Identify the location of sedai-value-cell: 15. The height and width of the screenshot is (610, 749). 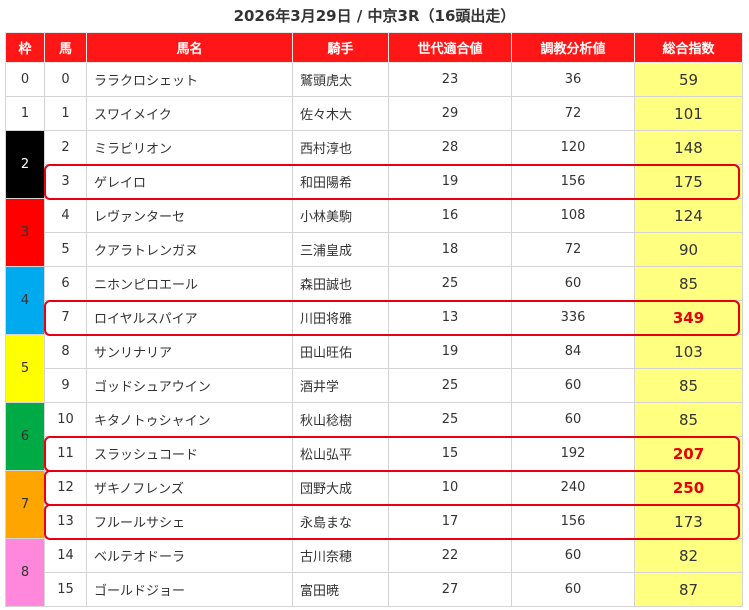
(450, 453).